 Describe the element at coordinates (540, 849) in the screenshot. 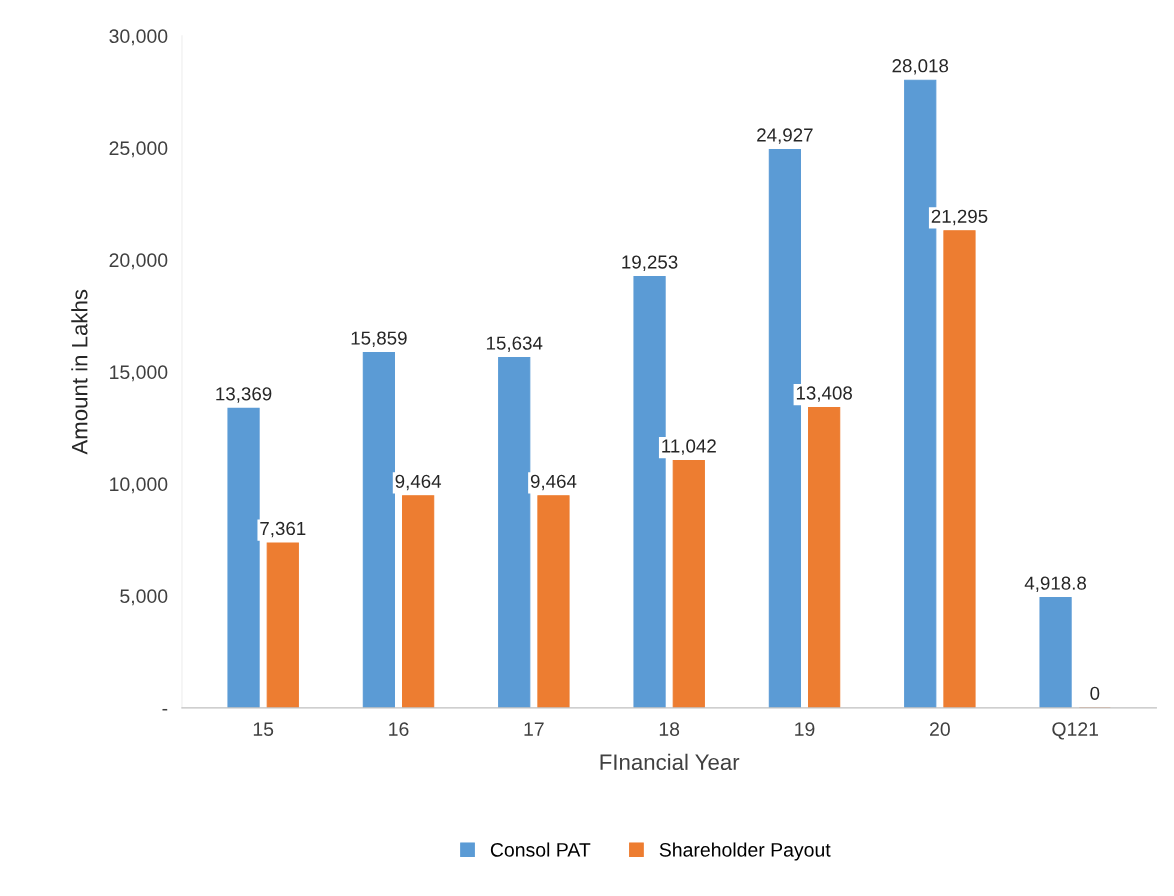

I see `legend-label: Consol PAT` at that location.